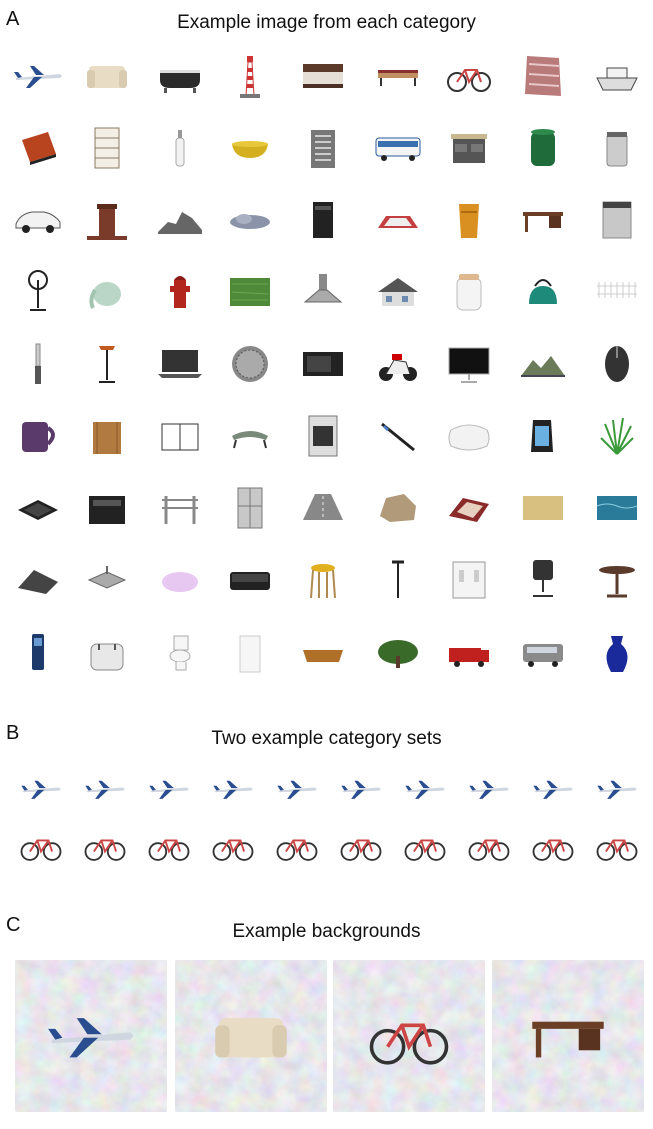  Describe the element at coordinates (469, 148) in the screenshot. I see `kitchen-island-icon` at that location.